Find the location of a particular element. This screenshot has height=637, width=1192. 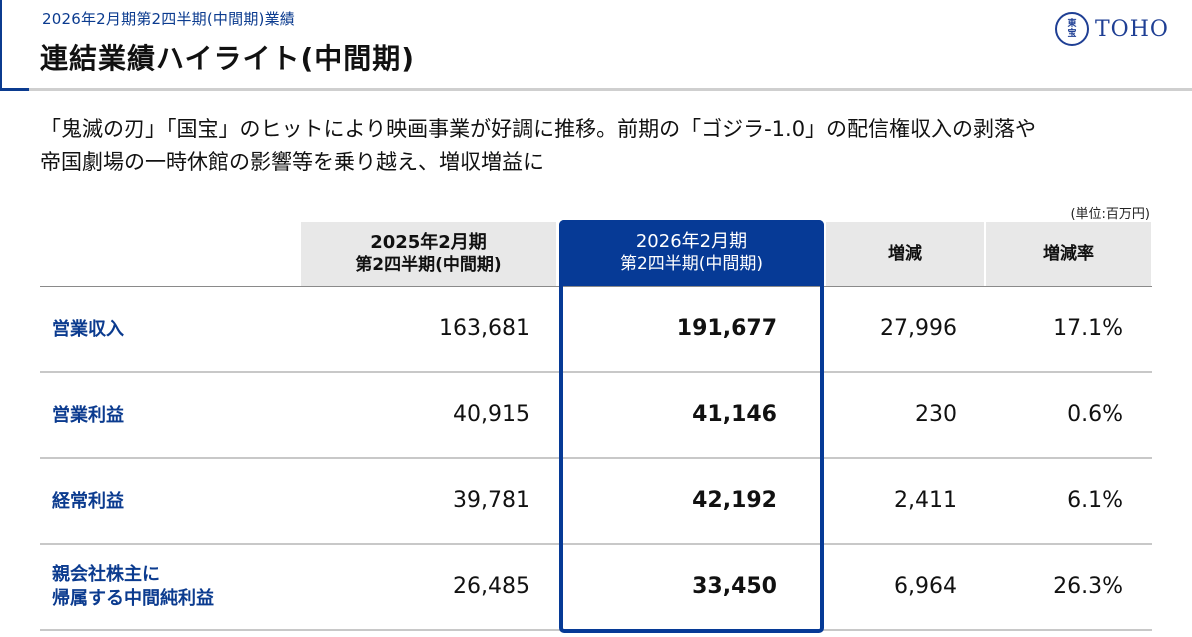

row-label: 営業収入 is located at coordinates (88, 329).